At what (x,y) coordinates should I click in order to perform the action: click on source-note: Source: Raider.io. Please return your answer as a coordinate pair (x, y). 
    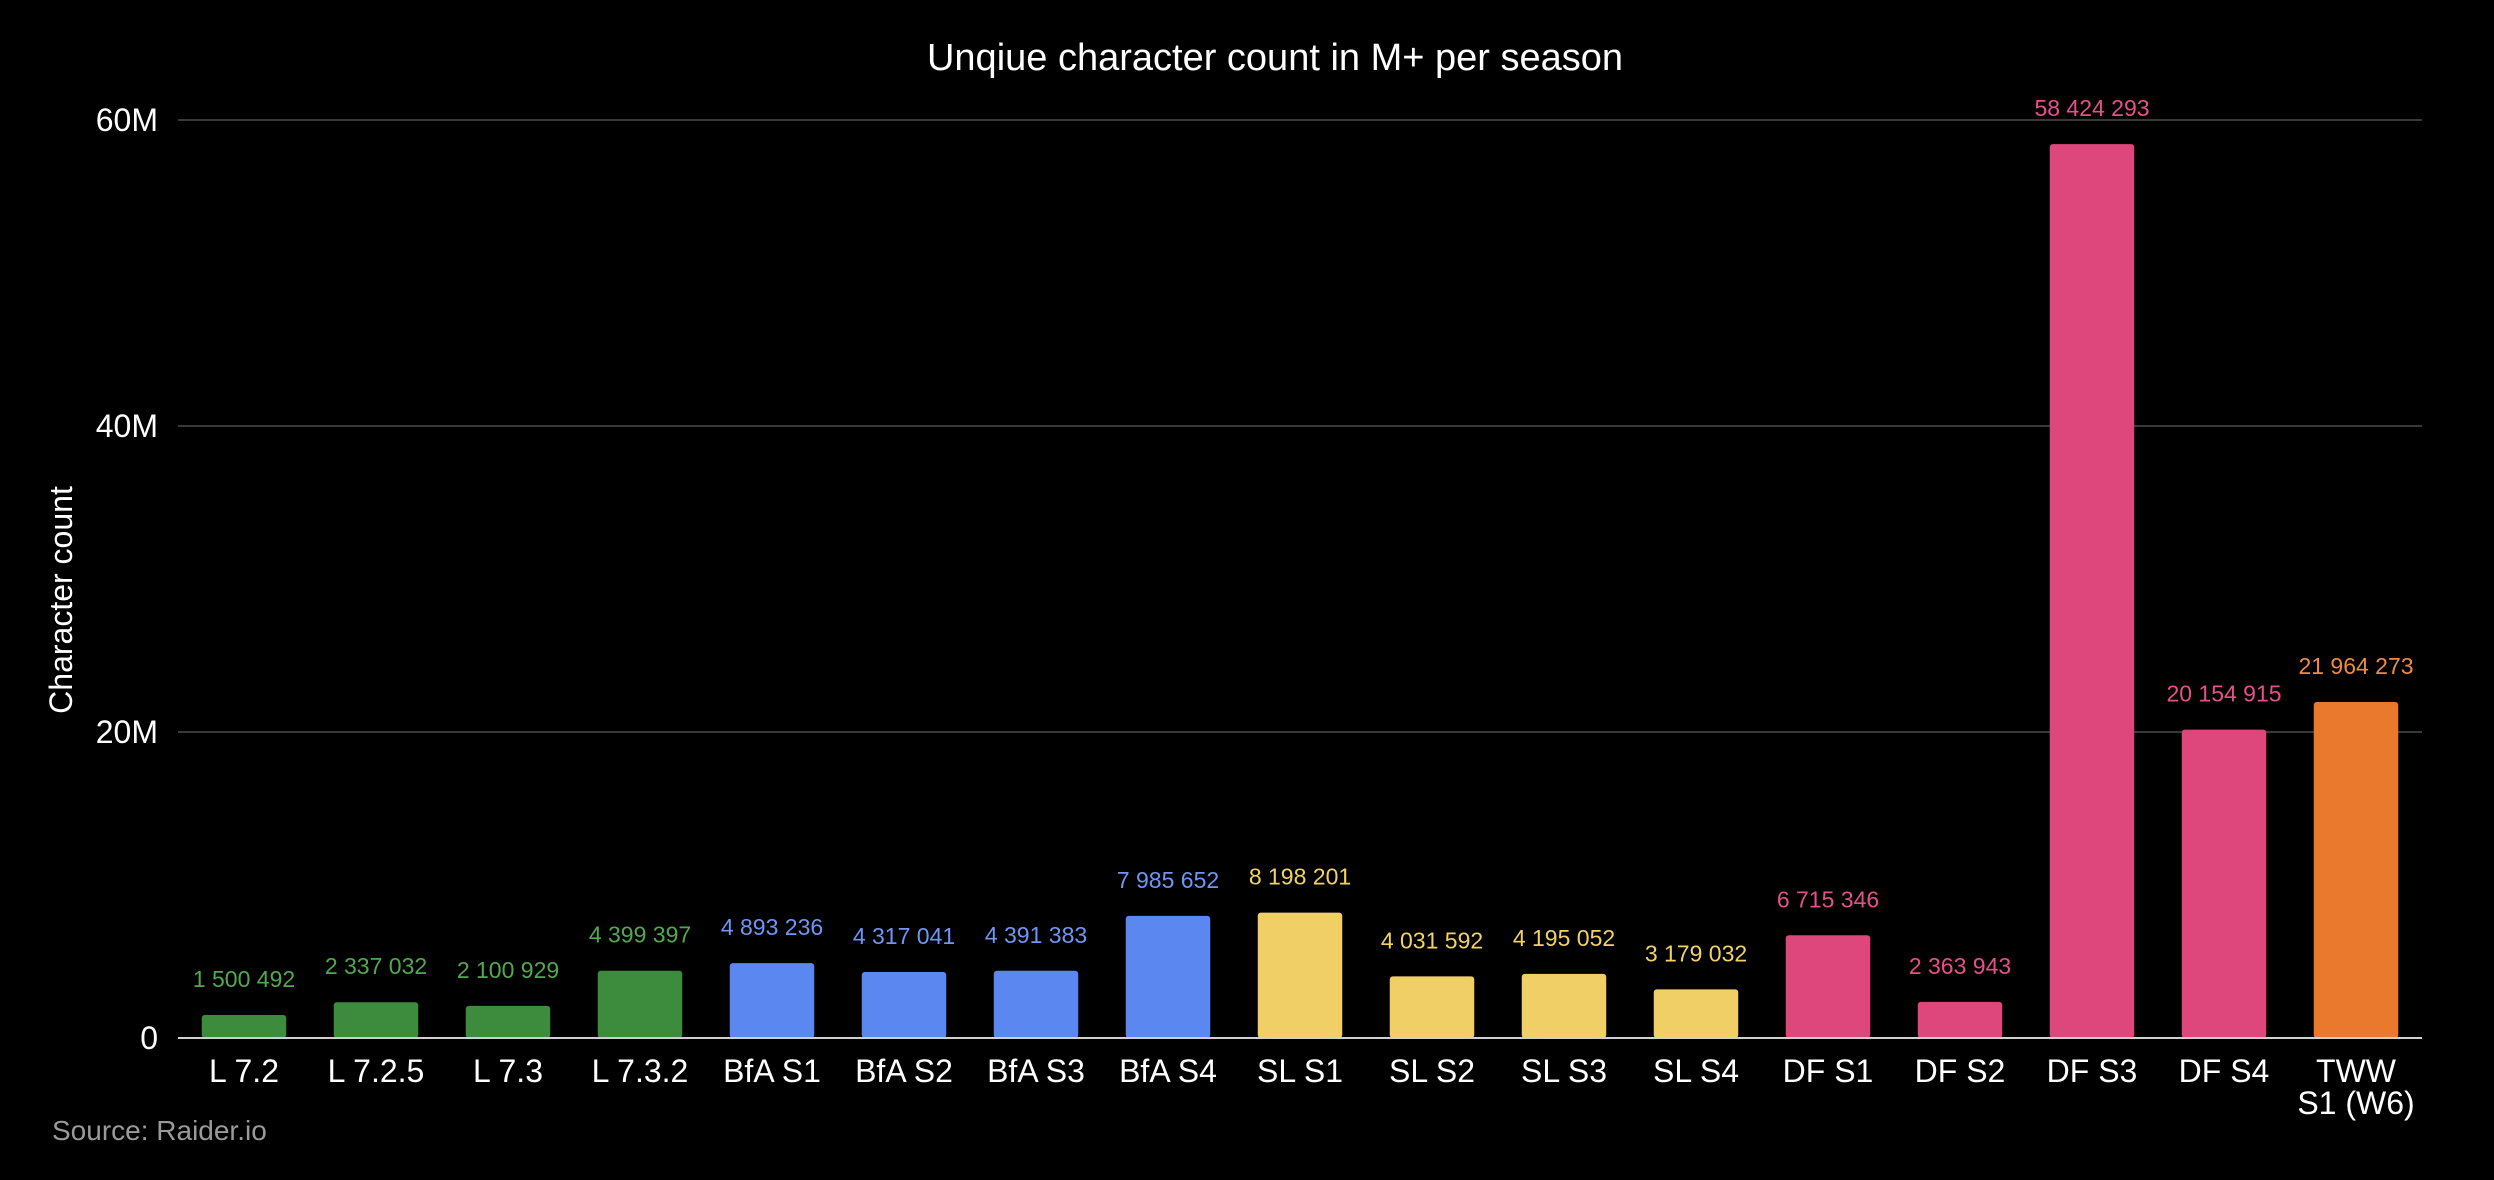
    Looking at the image, I should click on (159, 1130).